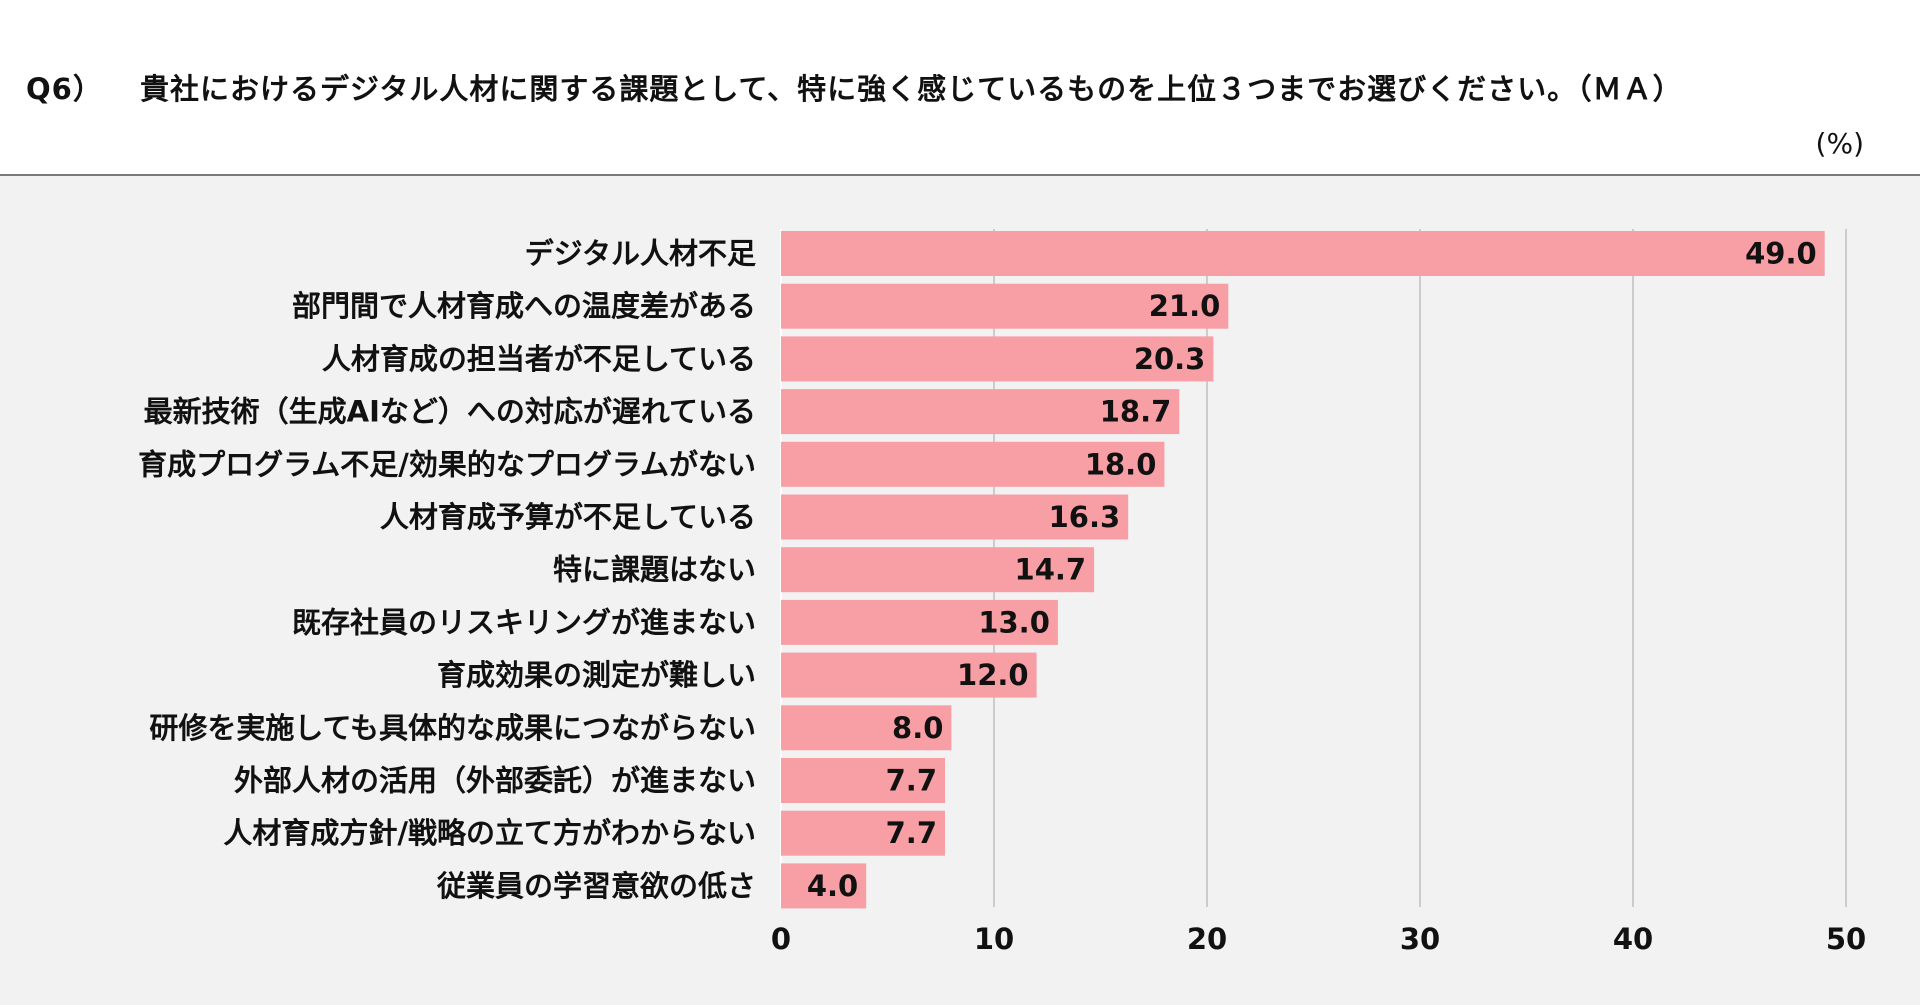 Image resolution: width=1920 pixels, height=1005 pixels. I want to click on value-label: 8.0, so click(917, 728).